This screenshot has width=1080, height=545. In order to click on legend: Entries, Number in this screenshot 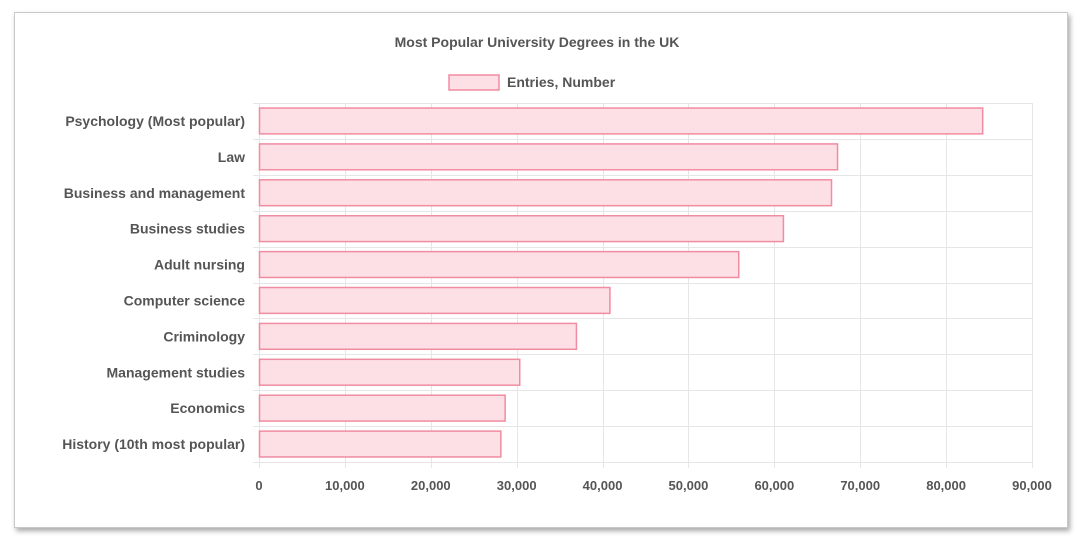, I will do `click(532, 82)`.